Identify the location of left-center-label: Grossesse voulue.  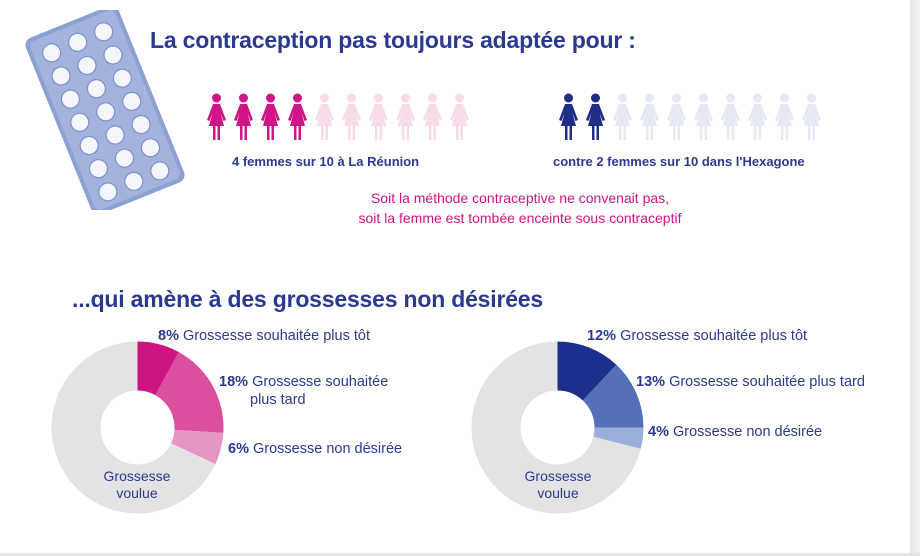
(137, 485).